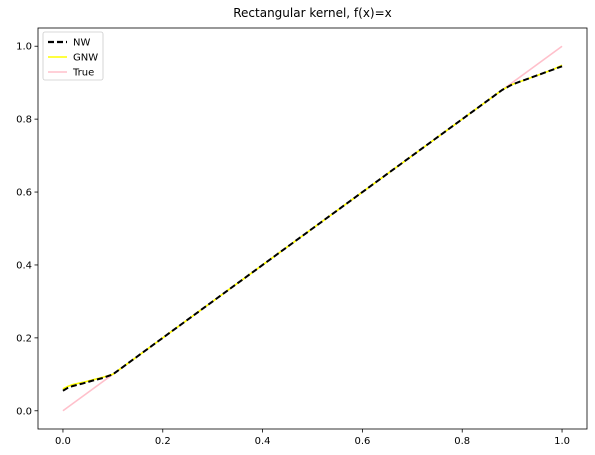 This screenshot has width=595, height=455. Describe the element at coordinates (462, 441) in the screenshot. I see `x-tick-label: 0.8` at that location.